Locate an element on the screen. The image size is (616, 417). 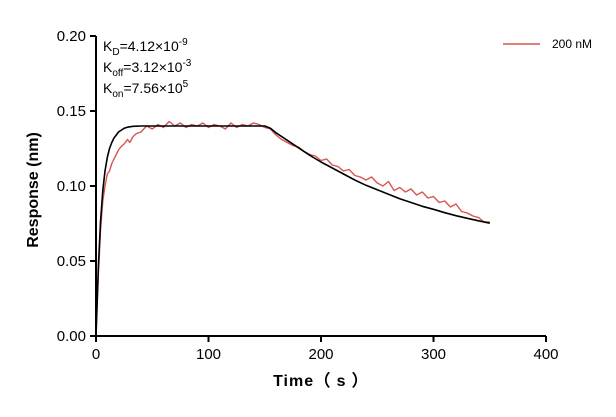
y-axis-label: Response (nm) is located at coordinates (33, 190).